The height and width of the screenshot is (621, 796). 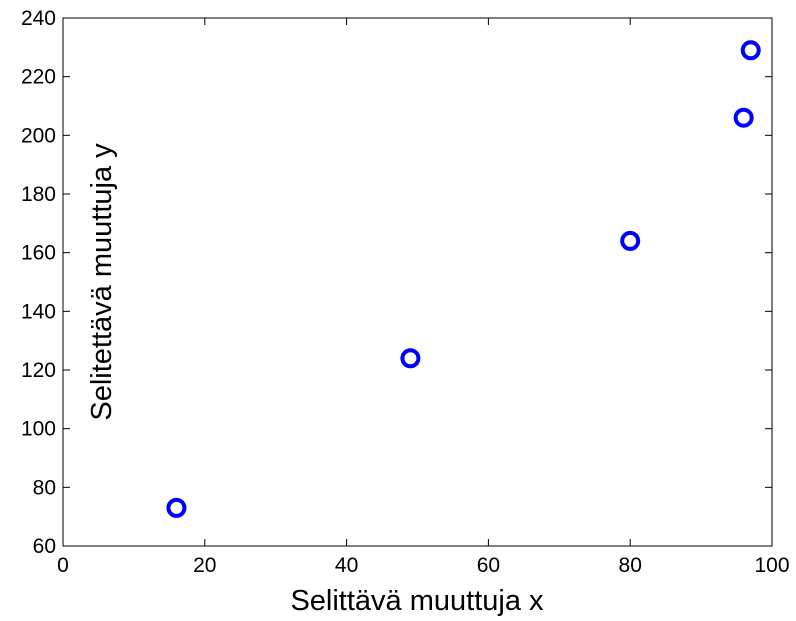 I want to click on x-tick-label: 20, so click(x=204, y=565).